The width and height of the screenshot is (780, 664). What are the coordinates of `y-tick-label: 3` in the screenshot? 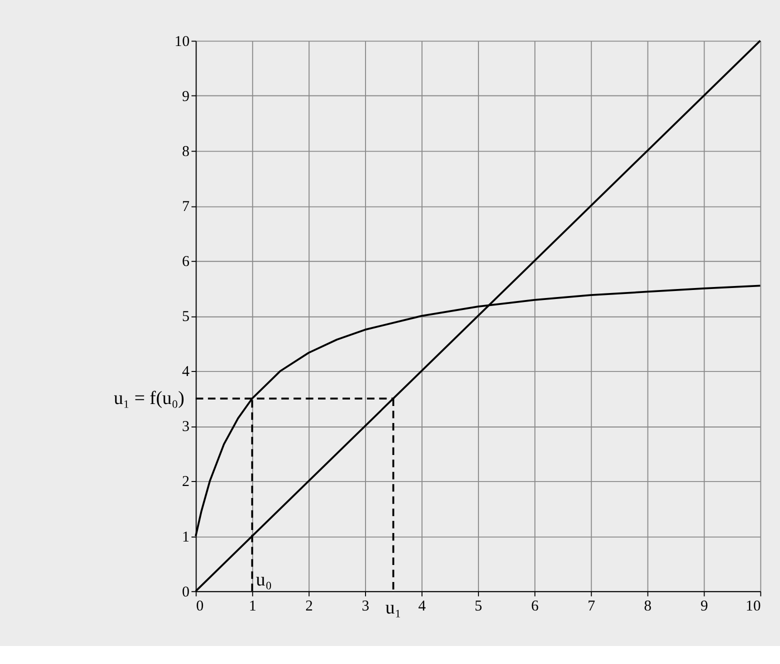 It's located at (186, 427).